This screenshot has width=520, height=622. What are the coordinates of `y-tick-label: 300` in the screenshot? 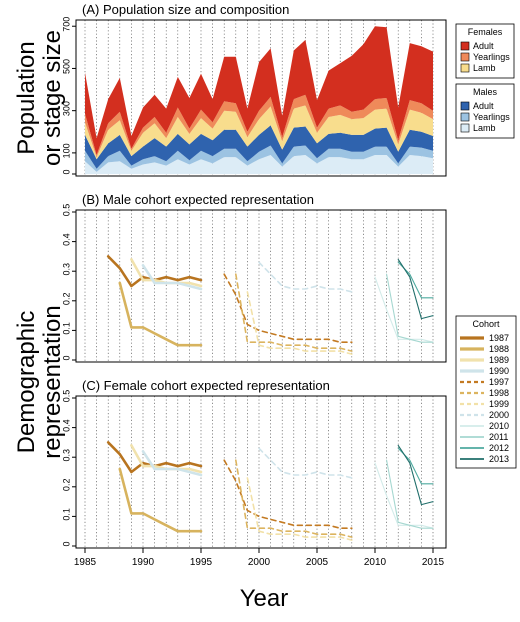 It's located at (66, 108).